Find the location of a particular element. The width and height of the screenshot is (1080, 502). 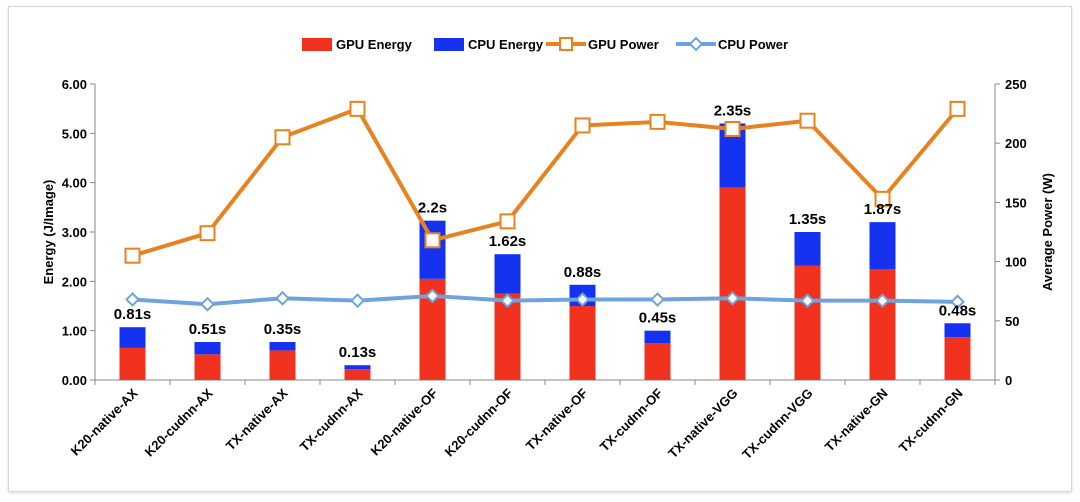

y-right-tick-label: 0 is located at coordinates (1008, 380).